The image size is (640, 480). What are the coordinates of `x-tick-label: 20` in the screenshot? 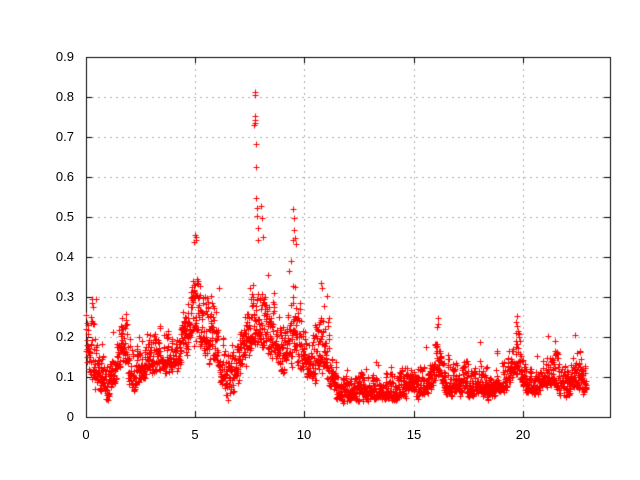 It's located at (523, 434).